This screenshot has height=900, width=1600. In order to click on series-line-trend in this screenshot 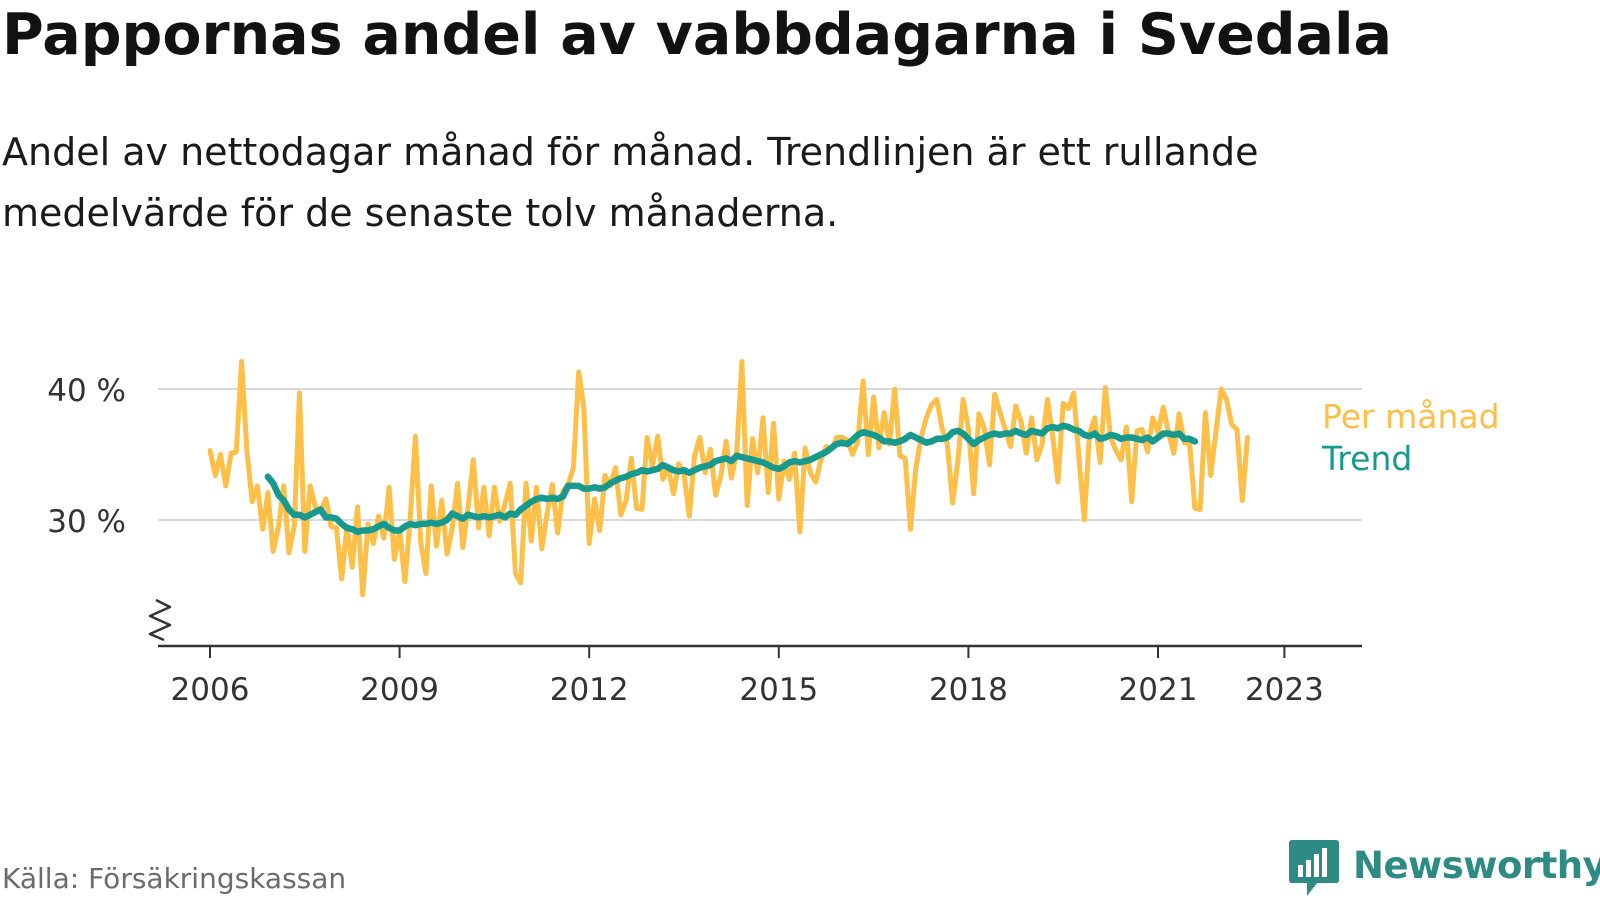, I will do `click(731, 479)`.